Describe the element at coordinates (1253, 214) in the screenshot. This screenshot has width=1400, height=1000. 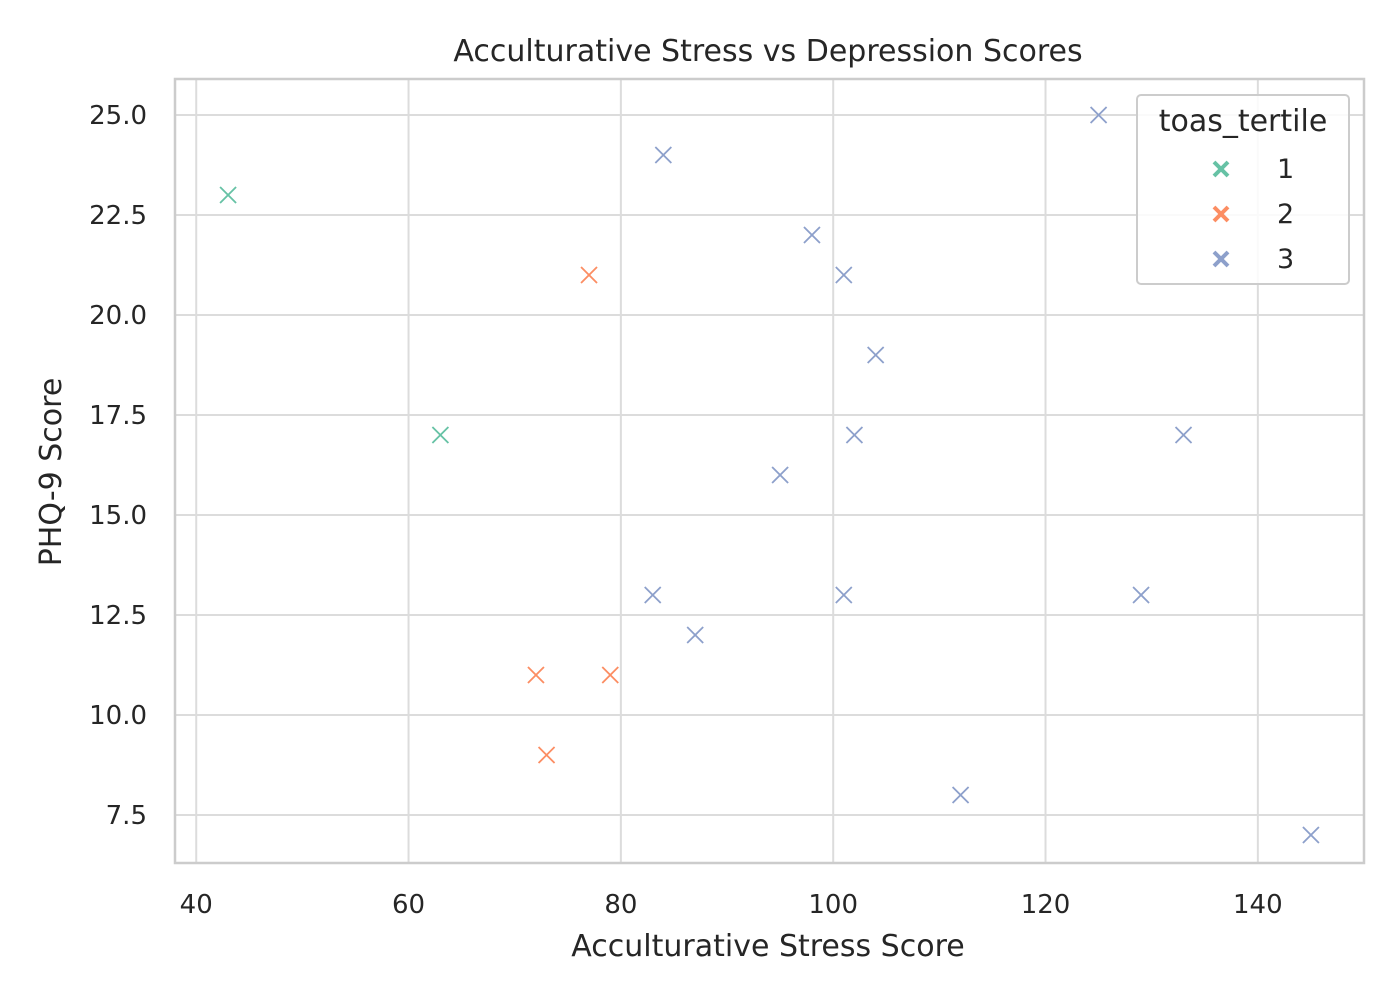
I see `legend-entries: 1 2 3` at that location.